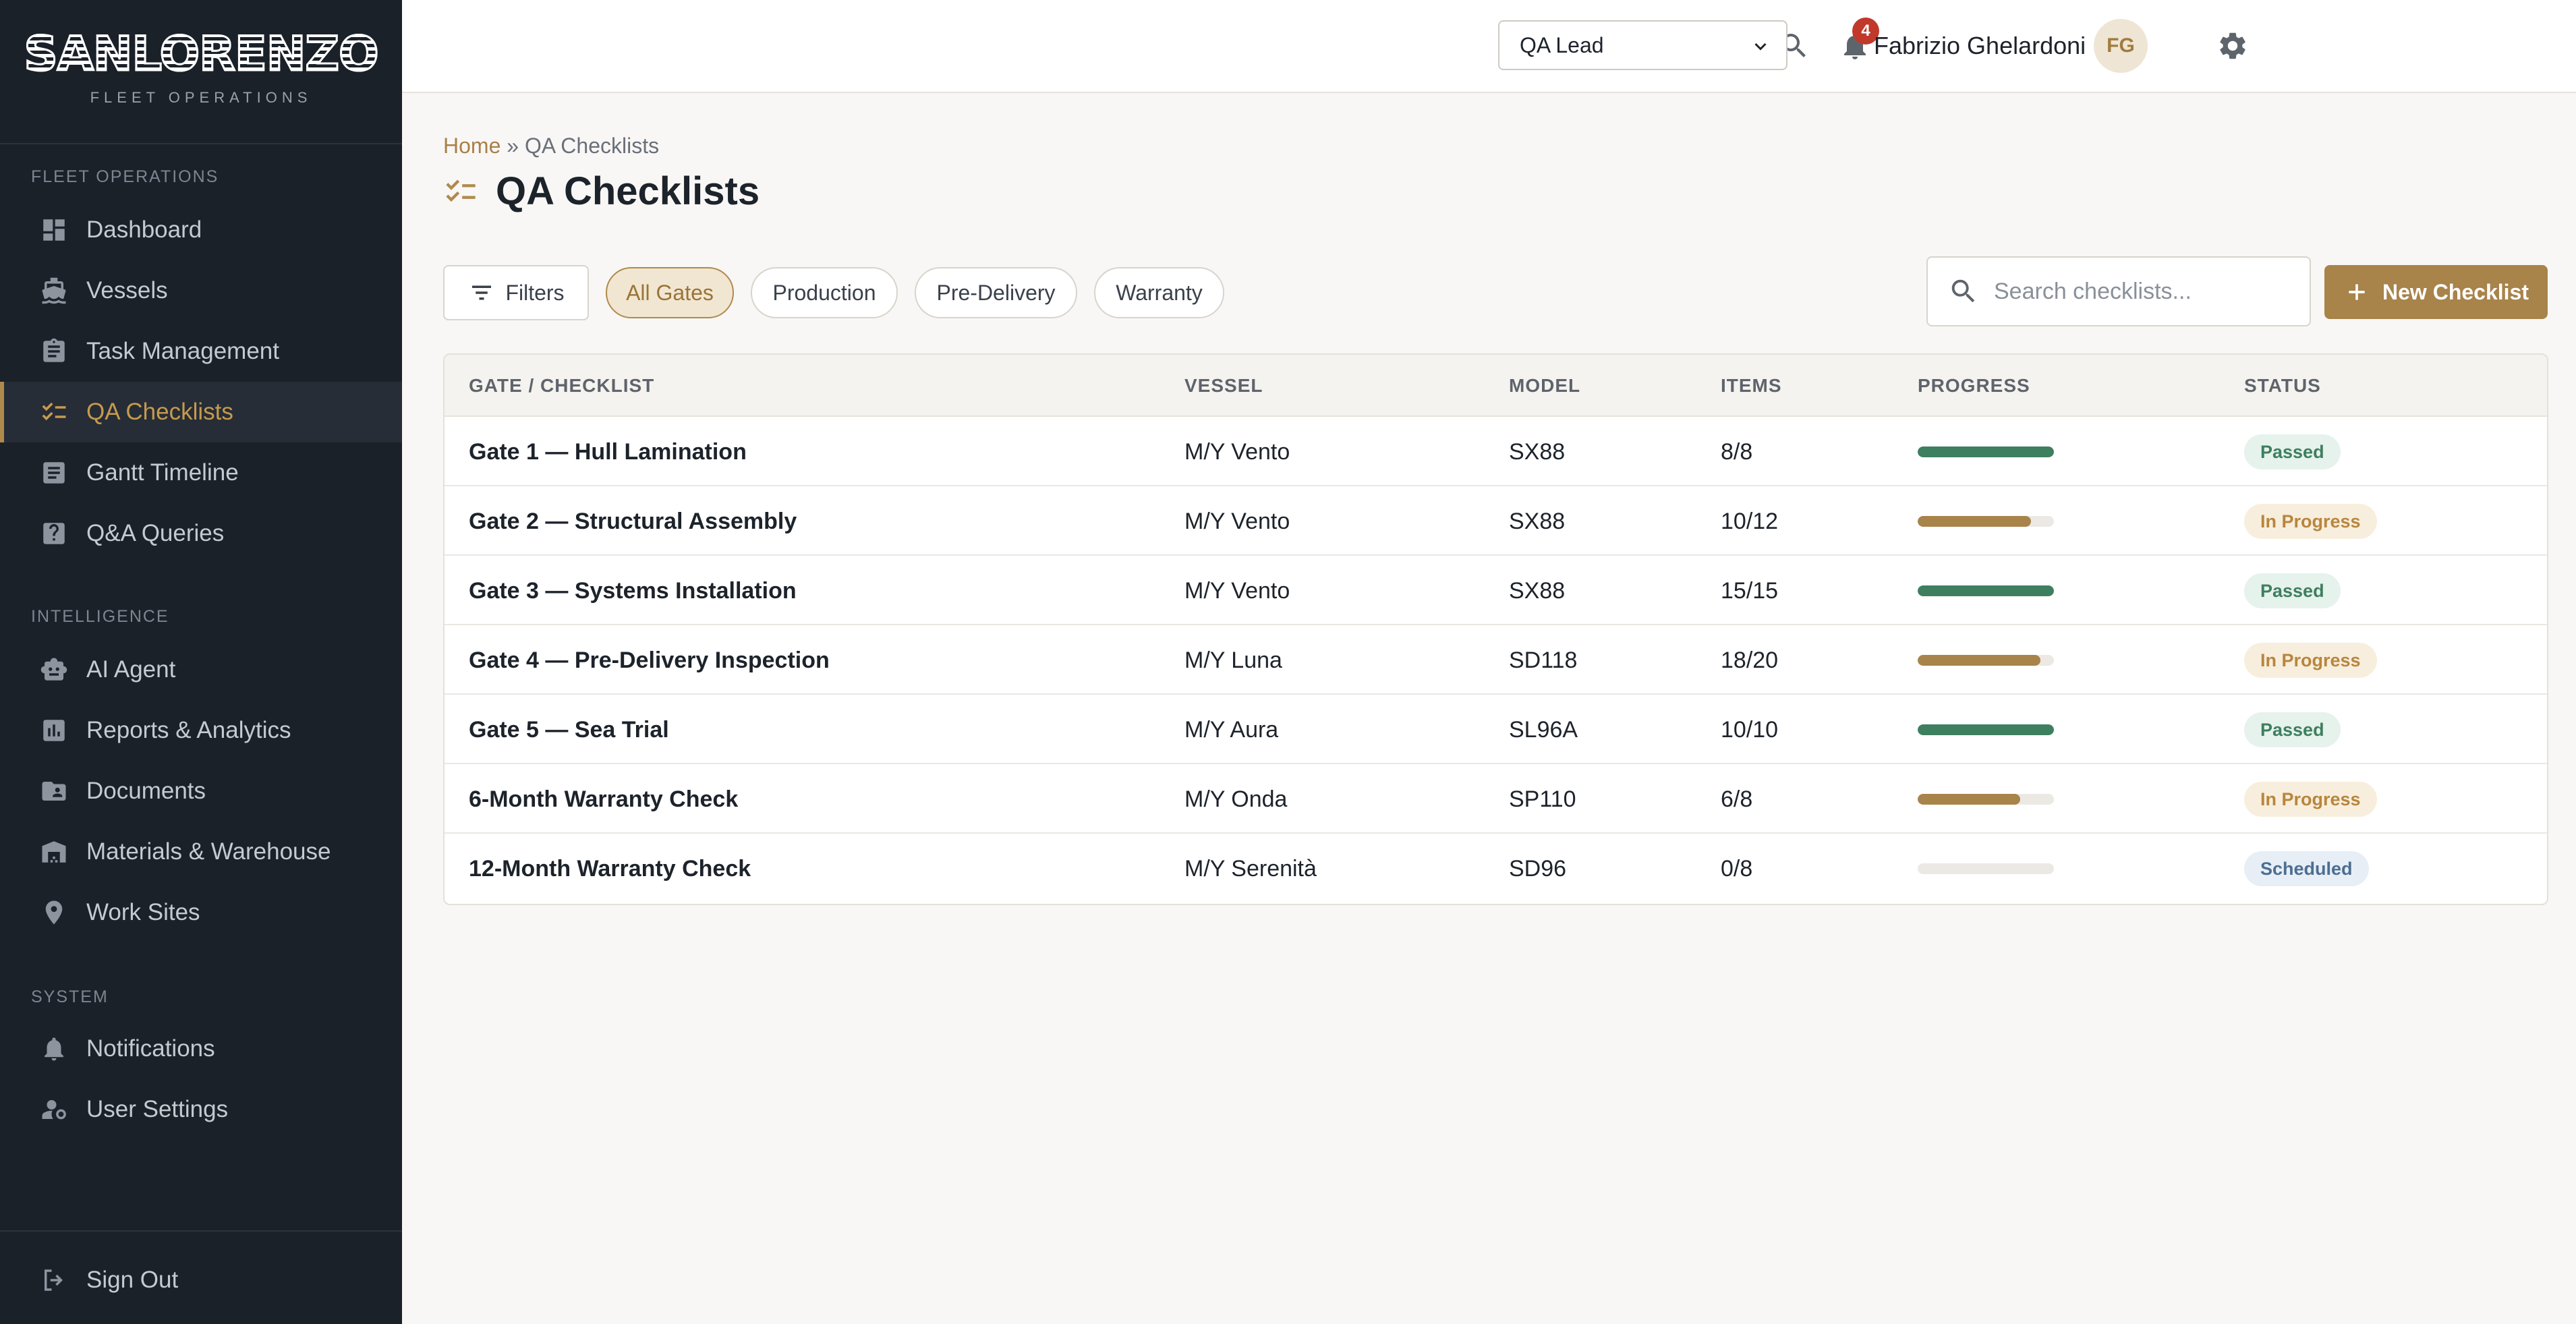 This screenshot has height=1324, width=2576. I want to click on column-header-model: MODEL, so click(1545, 385).